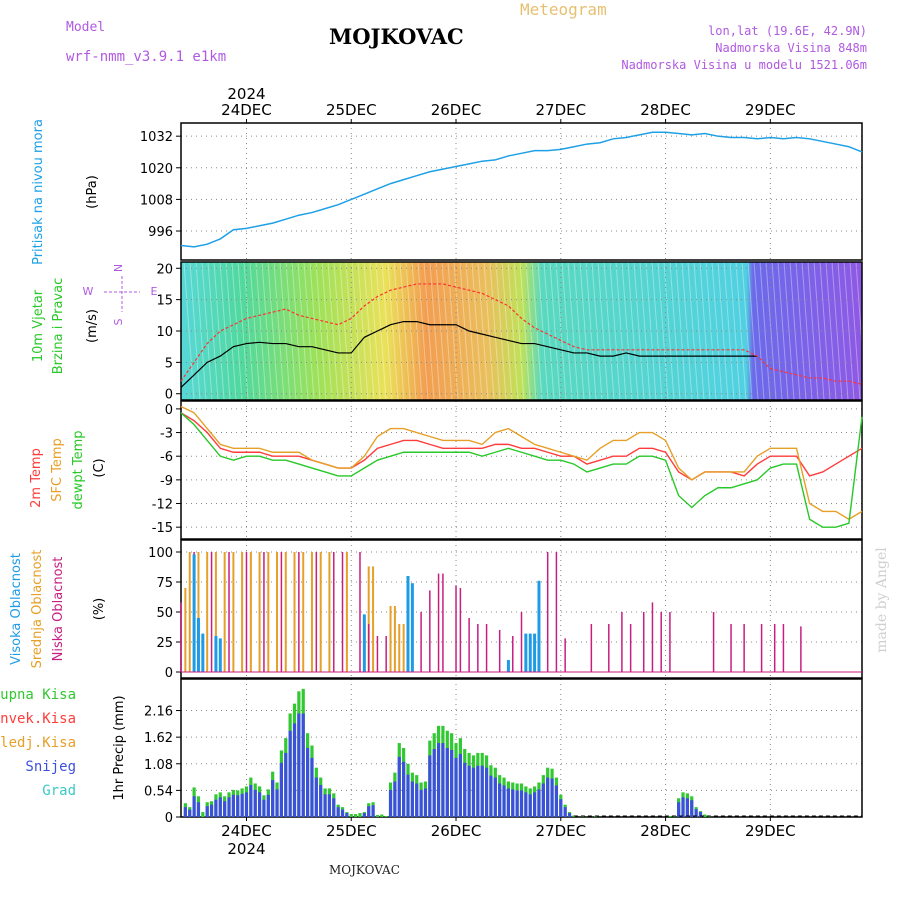  What do you see at coordinates (169, 363) in the screenshot?
I see `wind-ytick-label: 5` at bounding box center [169, 363].